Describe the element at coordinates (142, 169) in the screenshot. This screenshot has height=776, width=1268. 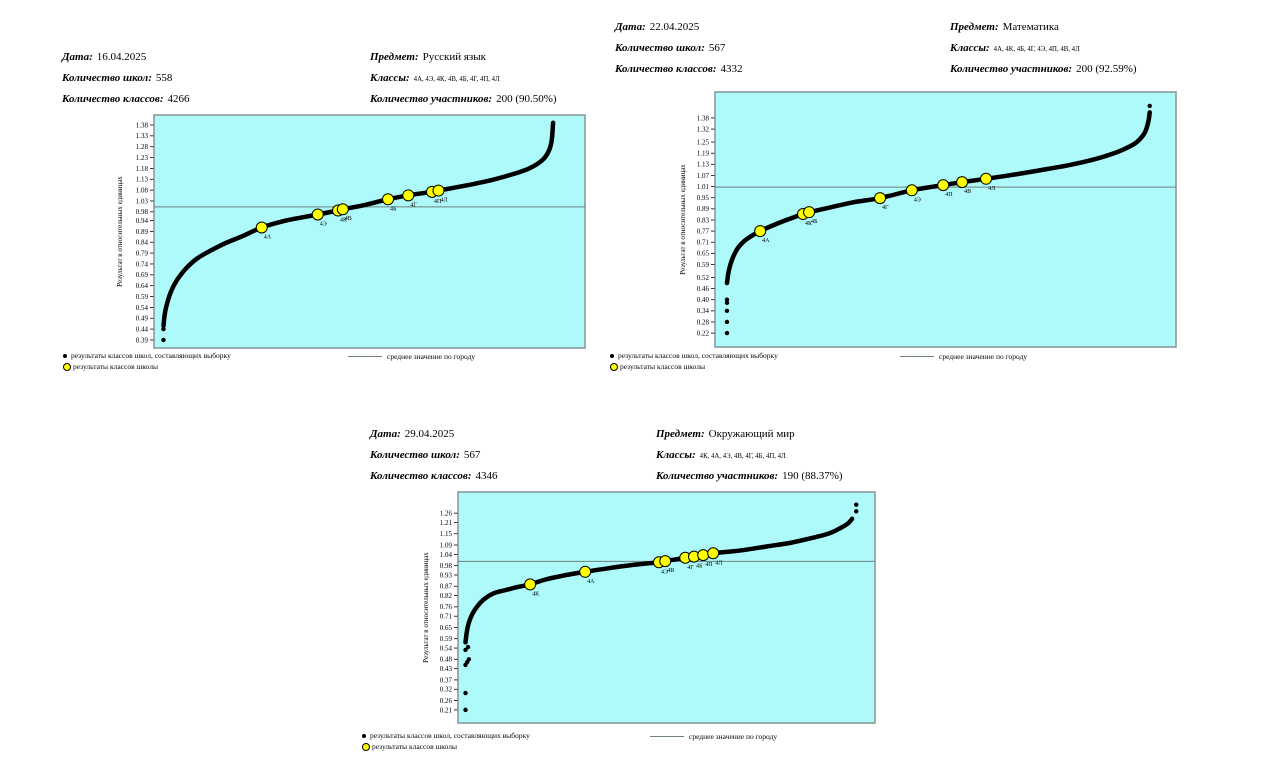
I see `y-tick-label: 1.18` at that location.